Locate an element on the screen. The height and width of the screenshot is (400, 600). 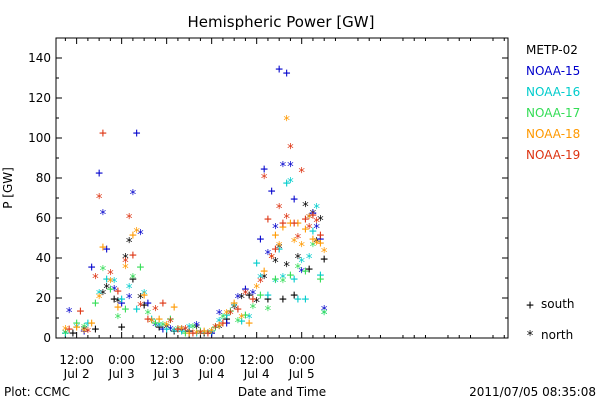
legend-entry: METP-02 is located at coordinates (552, 50).